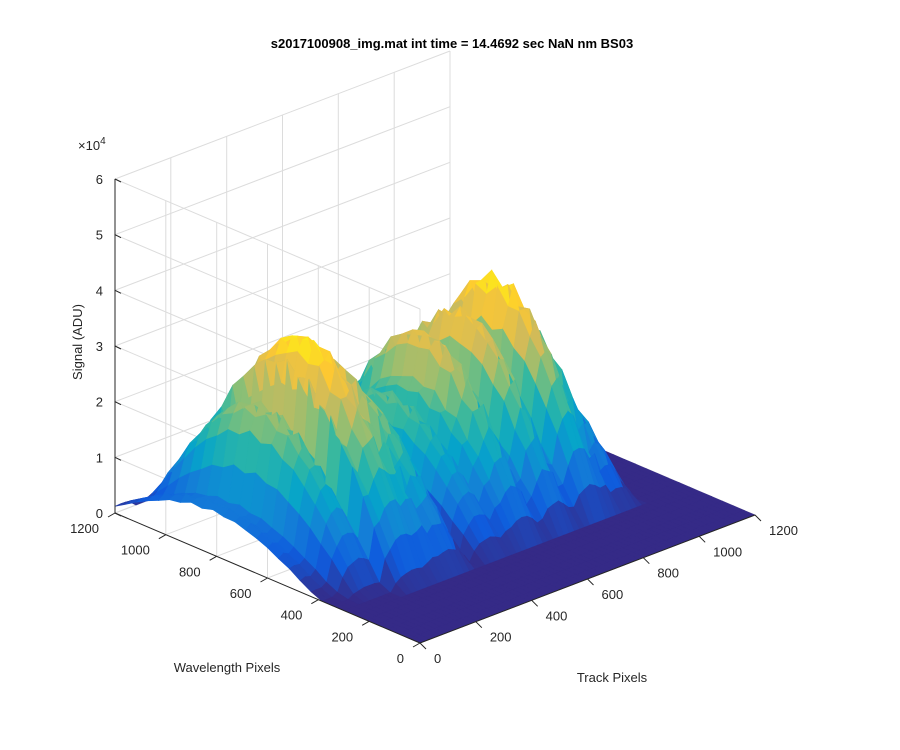 The image size is (900, 750). What do you see at coordinates (501, 637) in the screenshot?
I see `x-tick-label: 200` at bounding box center [501, 637].